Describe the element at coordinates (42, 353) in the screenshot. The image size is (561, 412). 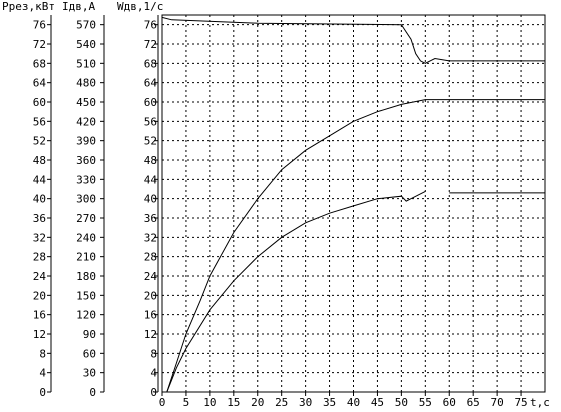
I see `p-tick-label: 8` at that location.